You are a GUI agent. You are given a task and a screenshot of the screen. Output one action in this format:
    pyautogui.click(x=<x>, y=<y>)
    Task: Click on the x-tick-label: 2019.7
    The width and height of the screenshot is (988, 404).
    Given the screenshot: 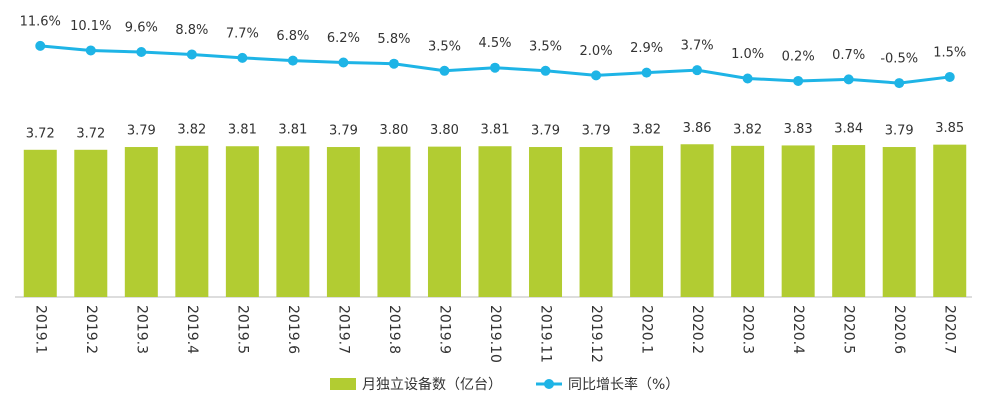 What is the action you would take?
    pyautogui.click(x=343, y=329)
    